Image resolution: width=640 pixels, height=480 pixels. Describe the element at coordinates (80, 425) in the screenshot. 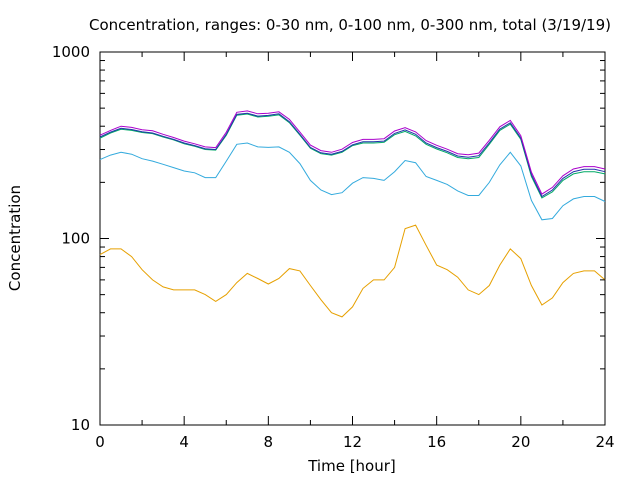

I see `y-tick-label: 10` at that location.